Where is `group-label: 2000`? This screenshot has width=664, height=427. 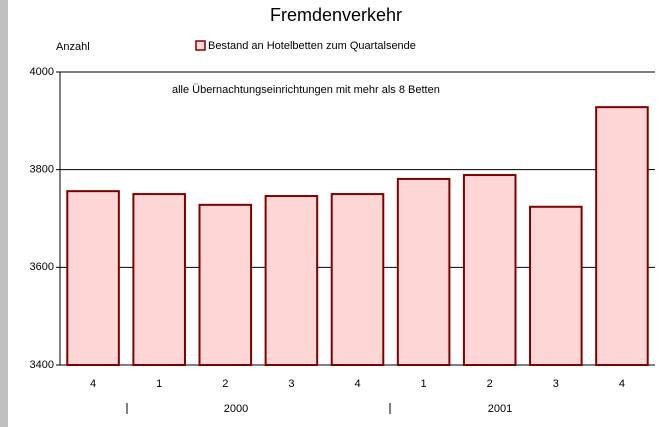
group-label: 2000 is located at coordinates (236, 409).